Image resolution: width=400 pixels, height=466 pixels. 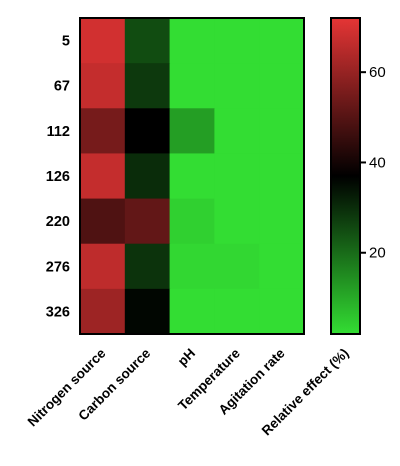 What do you see at coordinates (186, 357) in the screenshot?
I see `column-label: pH` at bounding box center [186, 357].